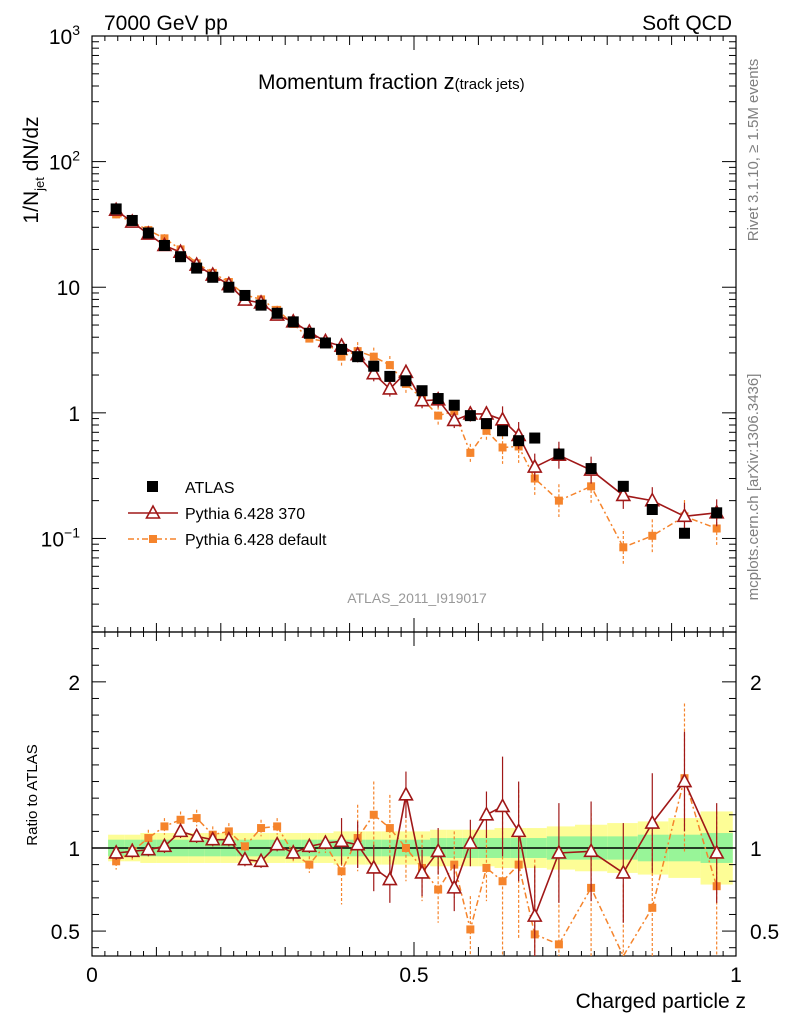  Describe the element at coordinates (753, 487) in the screenshot. I see `mcplots-label: mcplots.cern.ch [arXiv:1306.3436]` at that location.